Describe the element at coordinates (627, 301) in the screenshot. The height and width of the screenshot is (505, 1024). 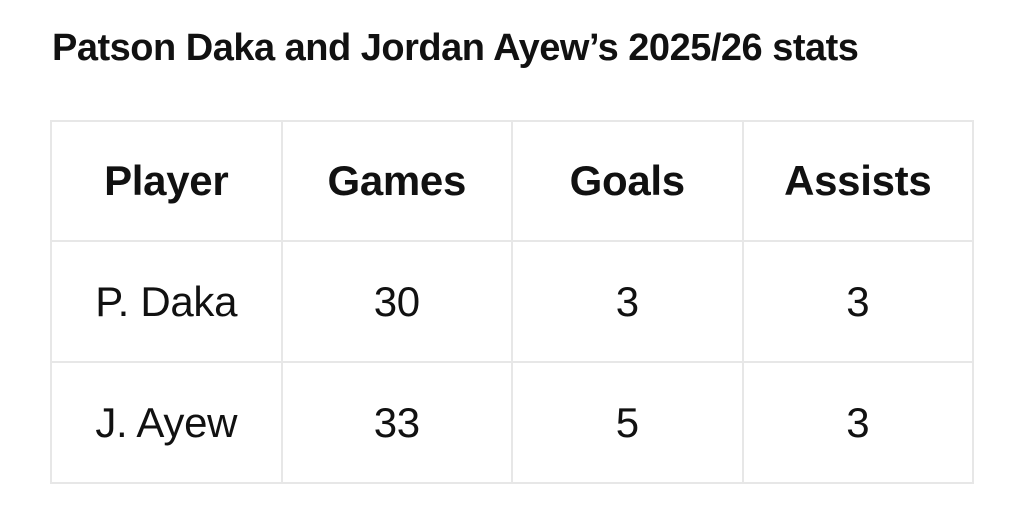
I see `cell-goals: 3` at that location.